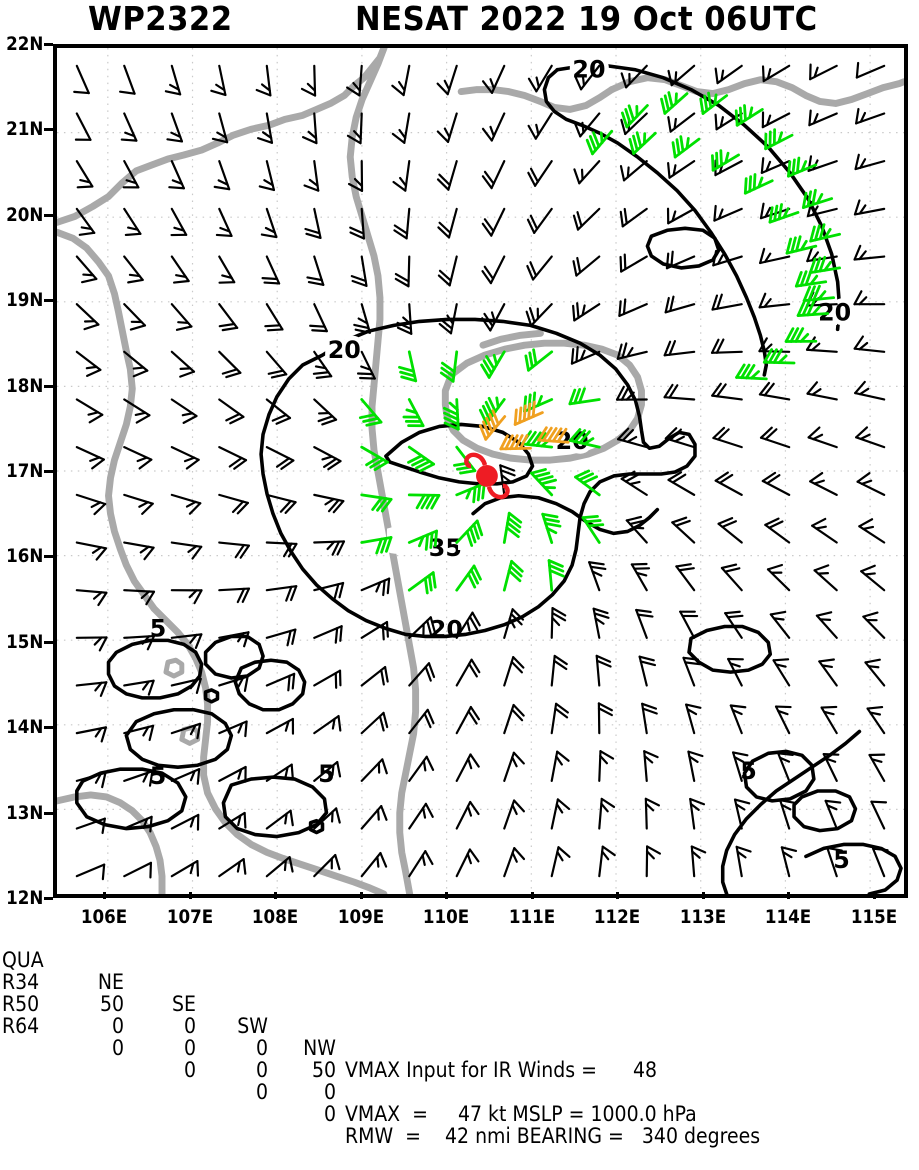 This screenshot has height=1170, width=919. Describe the element at coordinates (459, 960) in the screenshot. I see `table-row: R34 50 0 0 50` at that location.